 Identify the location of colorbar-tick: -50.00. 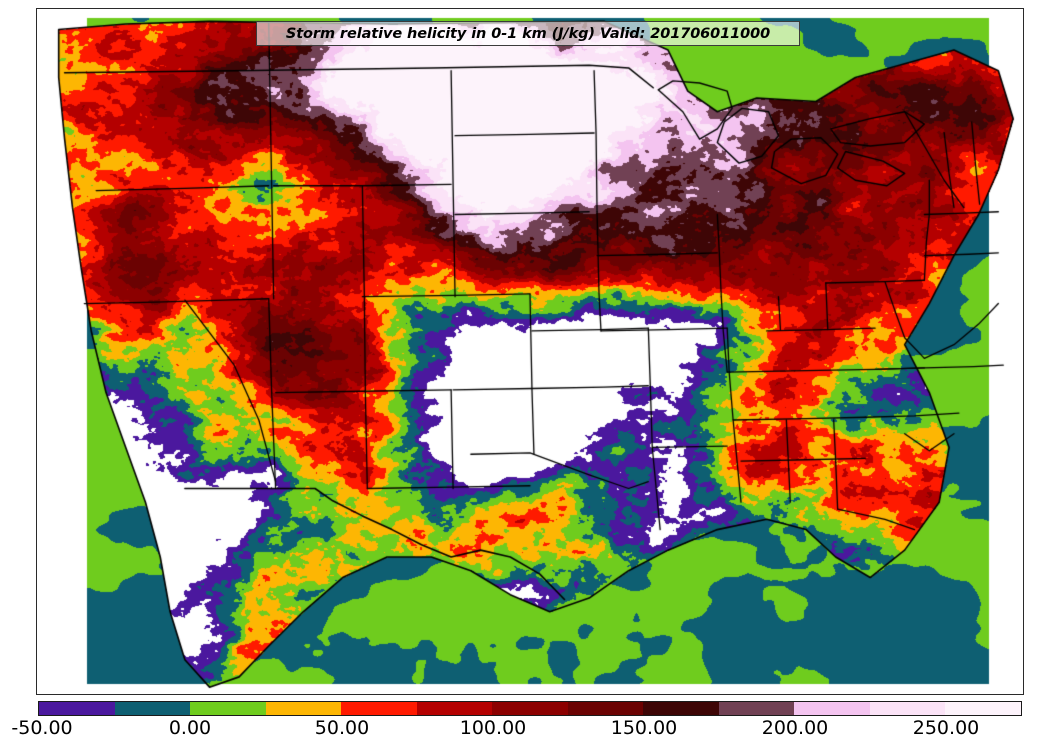
(42, 728).